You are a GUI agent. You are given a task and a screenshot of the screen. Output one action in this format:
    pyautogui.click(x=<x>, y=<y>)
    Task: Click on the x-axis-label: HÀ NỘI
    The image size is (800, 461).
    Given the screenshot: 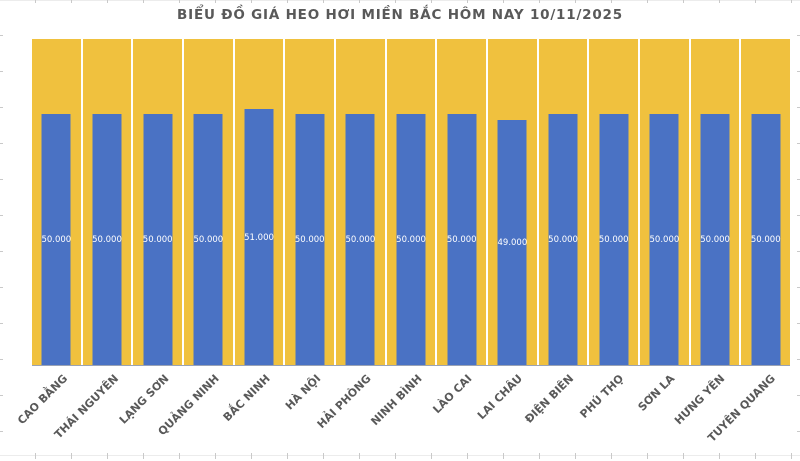 What is the action you would take?
    pyautogui.click(x=303, y=392)
    